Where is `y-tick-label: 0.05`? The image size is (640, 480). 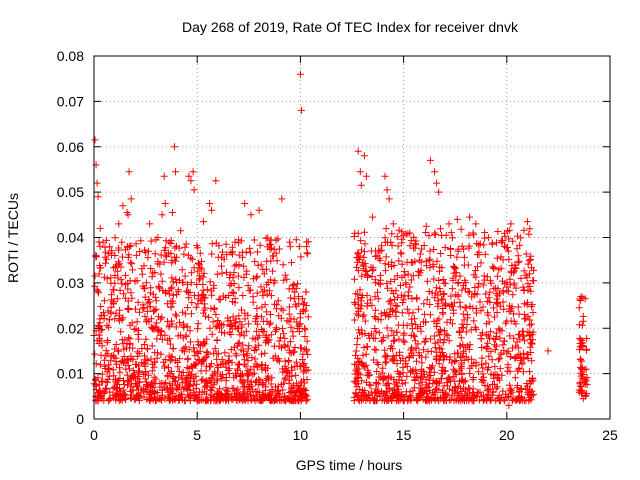 y-tick-label: 0.05 is located at coordinates (70, 192).